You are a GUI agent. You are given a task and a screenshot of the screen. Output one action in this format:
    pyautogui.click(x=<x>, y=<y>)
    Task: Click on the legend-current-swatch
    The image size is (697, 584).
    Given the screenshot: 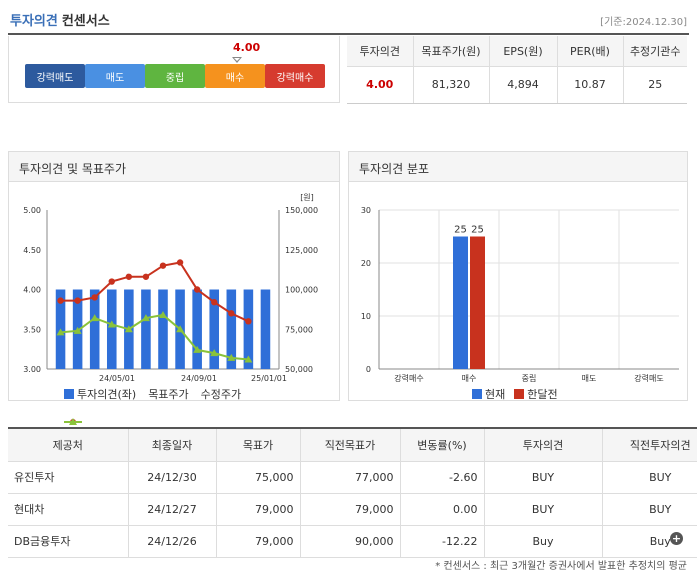 What is the action you would take?
    pyautogui.click(x=477, y=394)
    